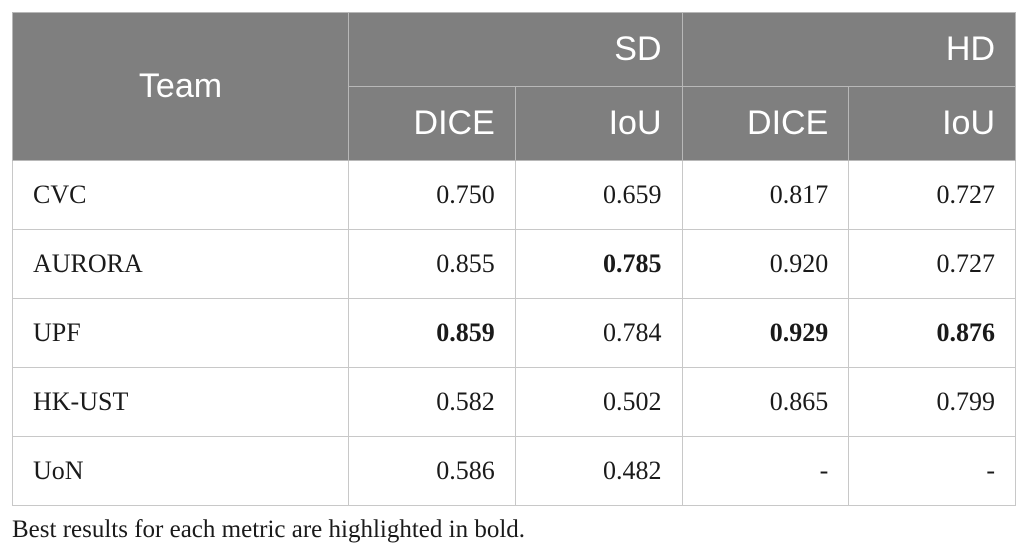 The height and width of the screenshot is (558, 1026). Describe the element at coordinates (932, 333) in the screenshot. I see `value-cell: 0.876` at that location.